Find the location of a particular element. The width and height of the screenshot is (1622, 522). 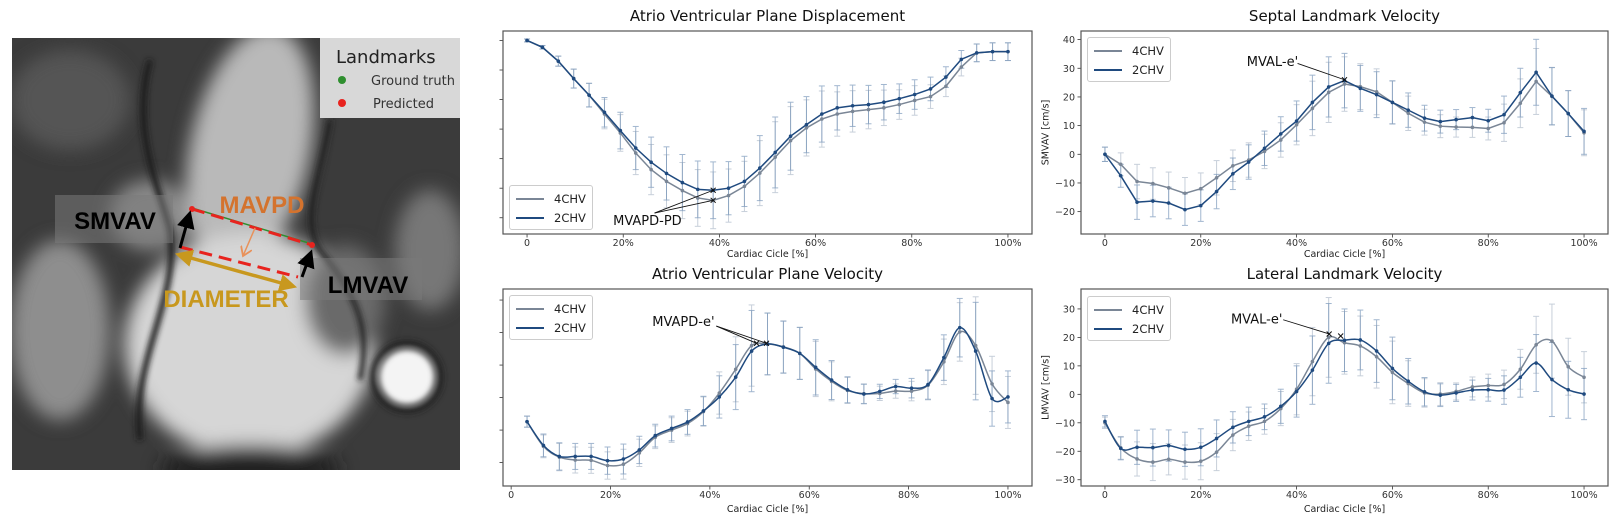

diameter-arrow-icon is located at coordinates (236, 270).